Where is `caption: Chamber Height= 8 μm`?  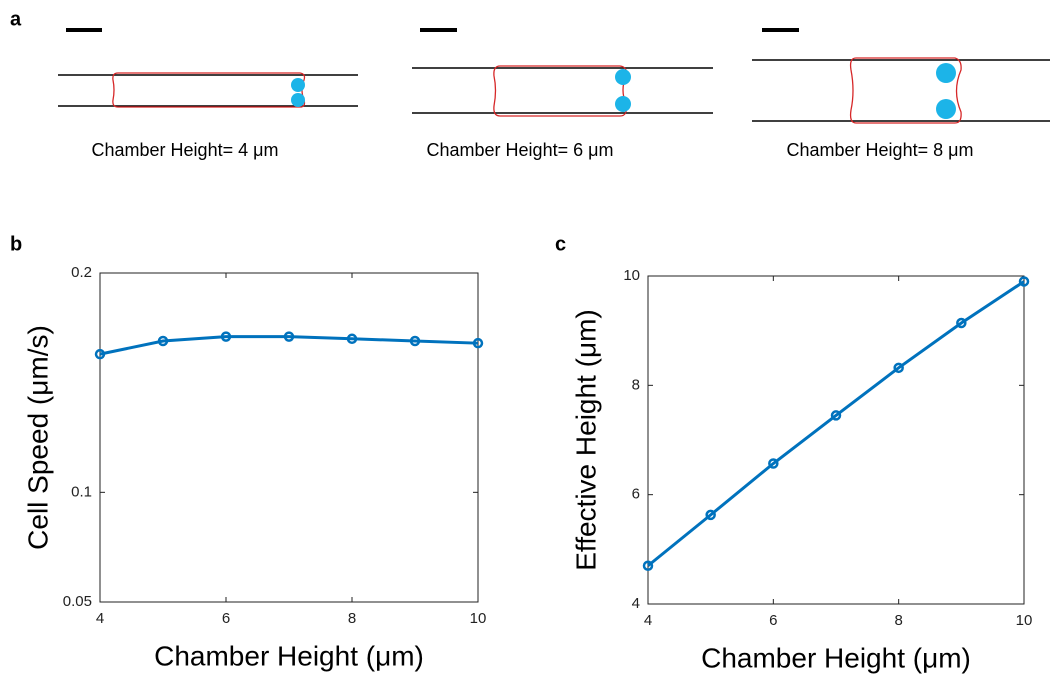 caption: Chamber Height= 8 μm is located at coordinates (880, 150).